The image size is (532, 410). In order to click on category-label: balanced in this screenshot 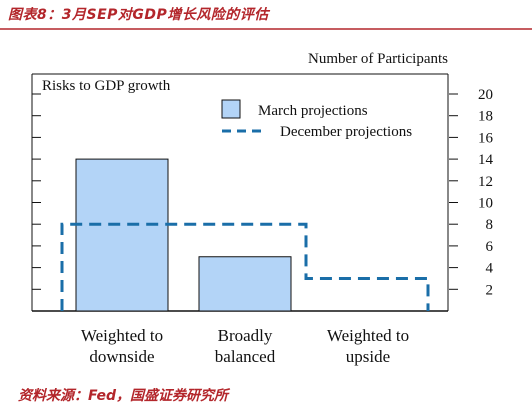, I will do `click(245, 356)`.